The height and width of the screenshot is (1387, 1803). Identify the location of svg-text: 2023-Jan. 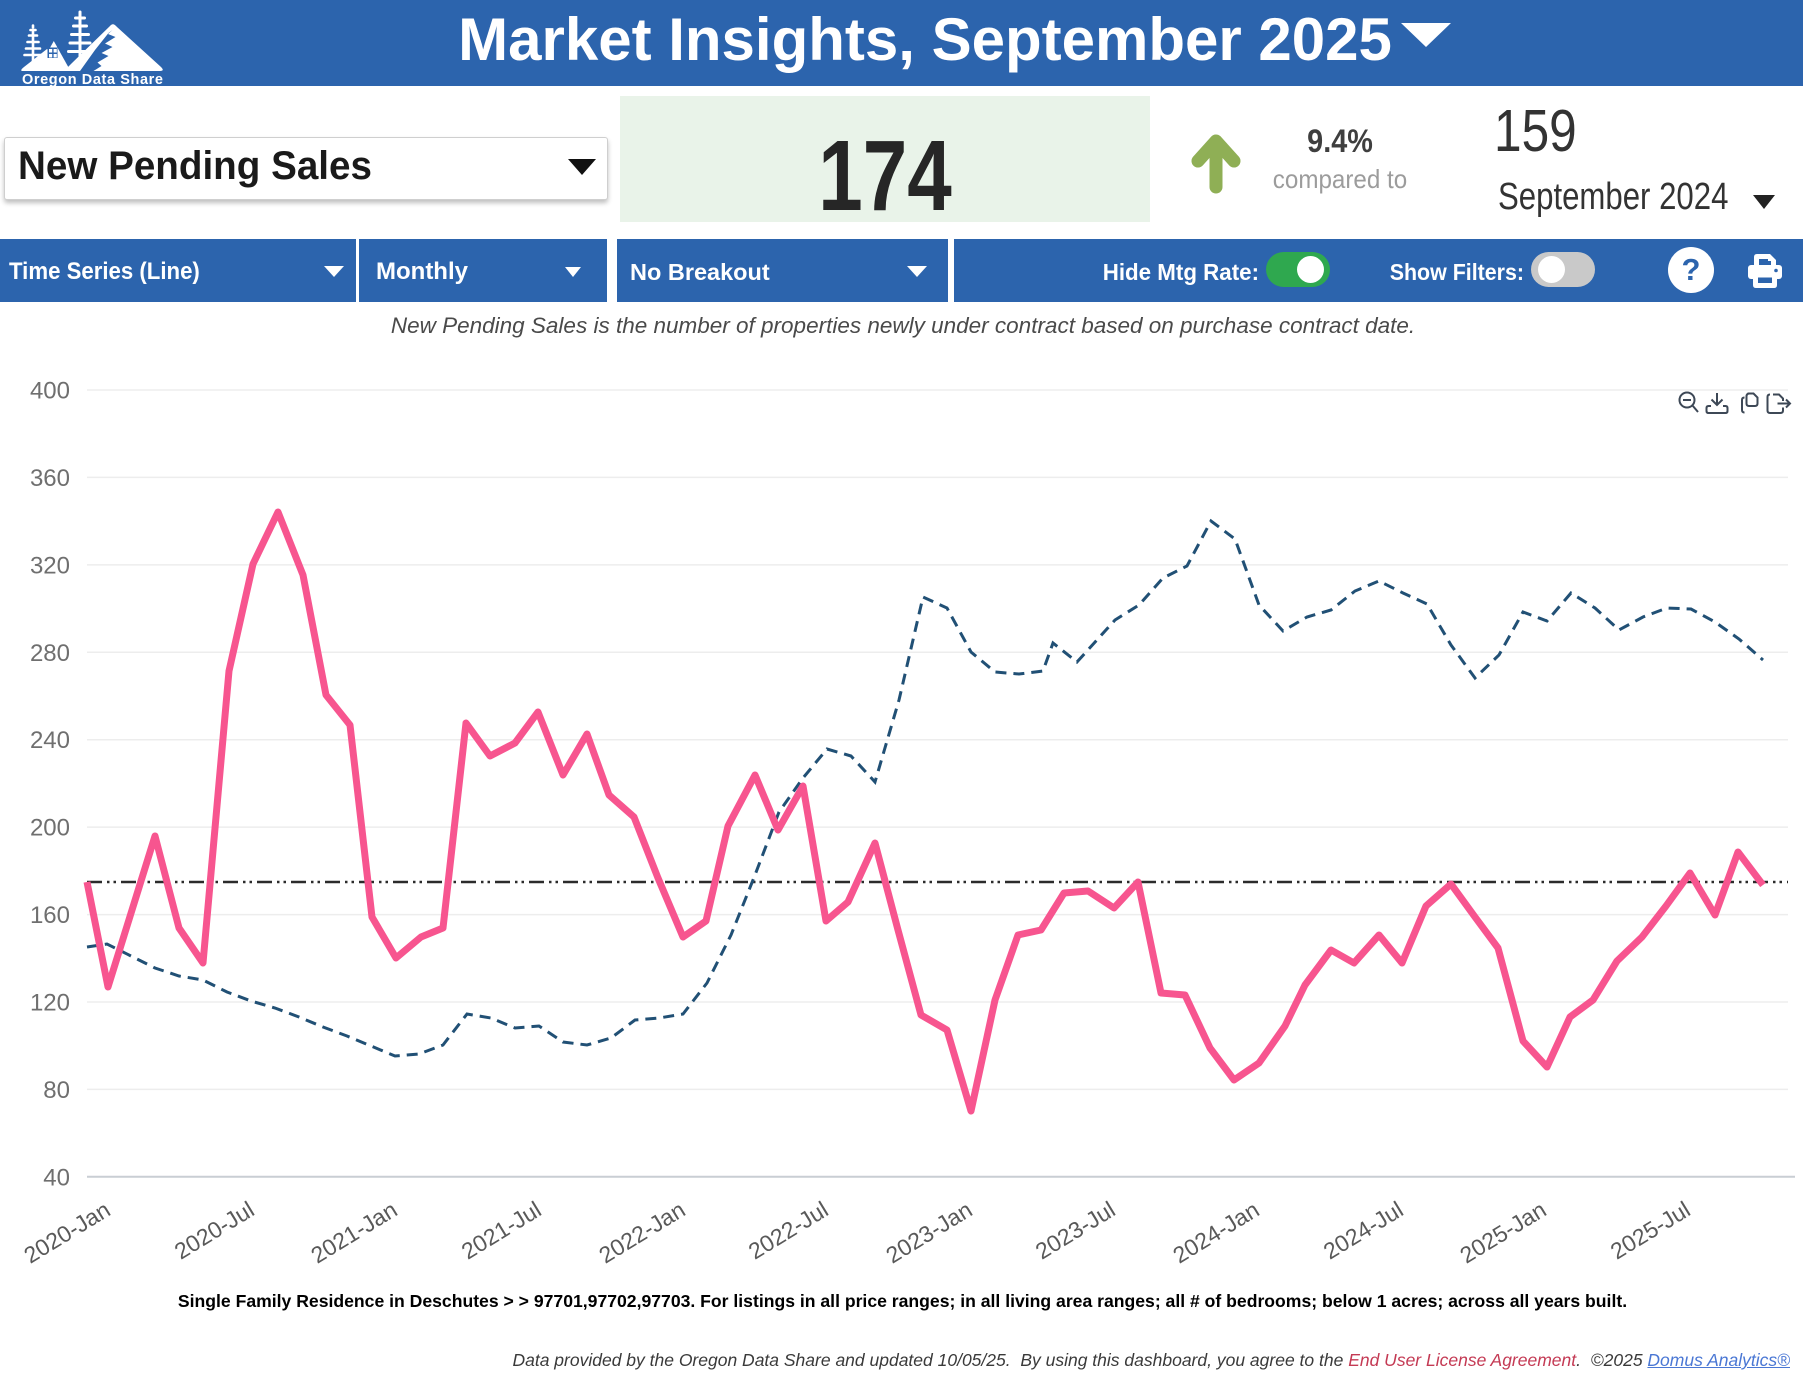
(928, 1232).